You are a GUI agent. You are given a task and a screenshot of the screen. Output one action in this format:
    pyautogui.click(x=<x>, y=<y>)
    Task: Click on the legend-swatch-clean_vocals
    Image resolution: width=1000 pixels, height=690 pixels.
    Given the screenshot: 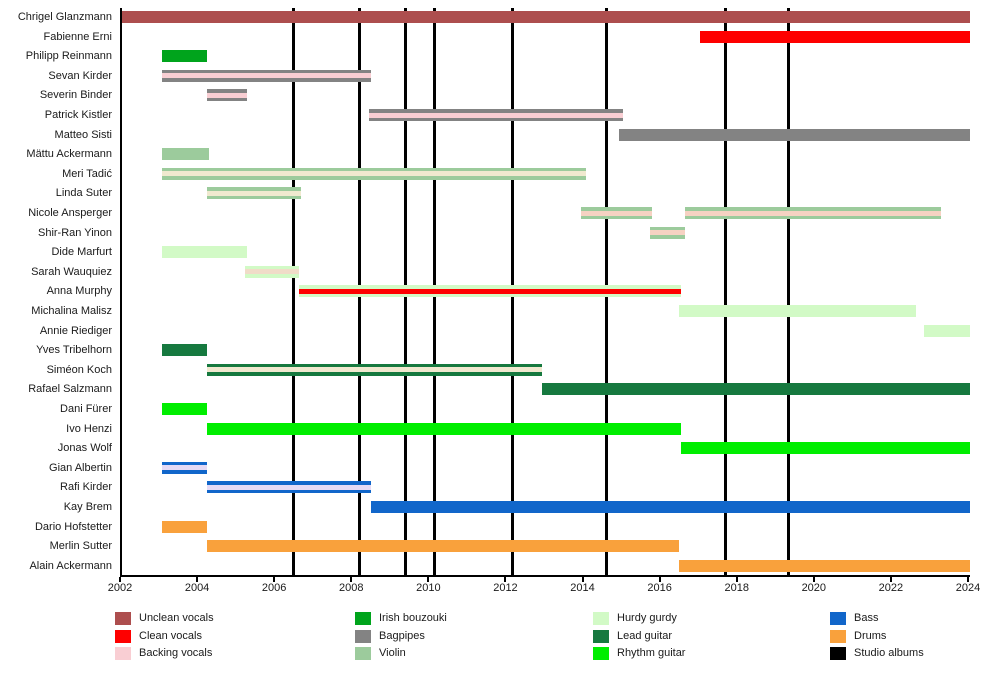 What is the action you would take?
    pyautogui.click(x=123, y=636)
    